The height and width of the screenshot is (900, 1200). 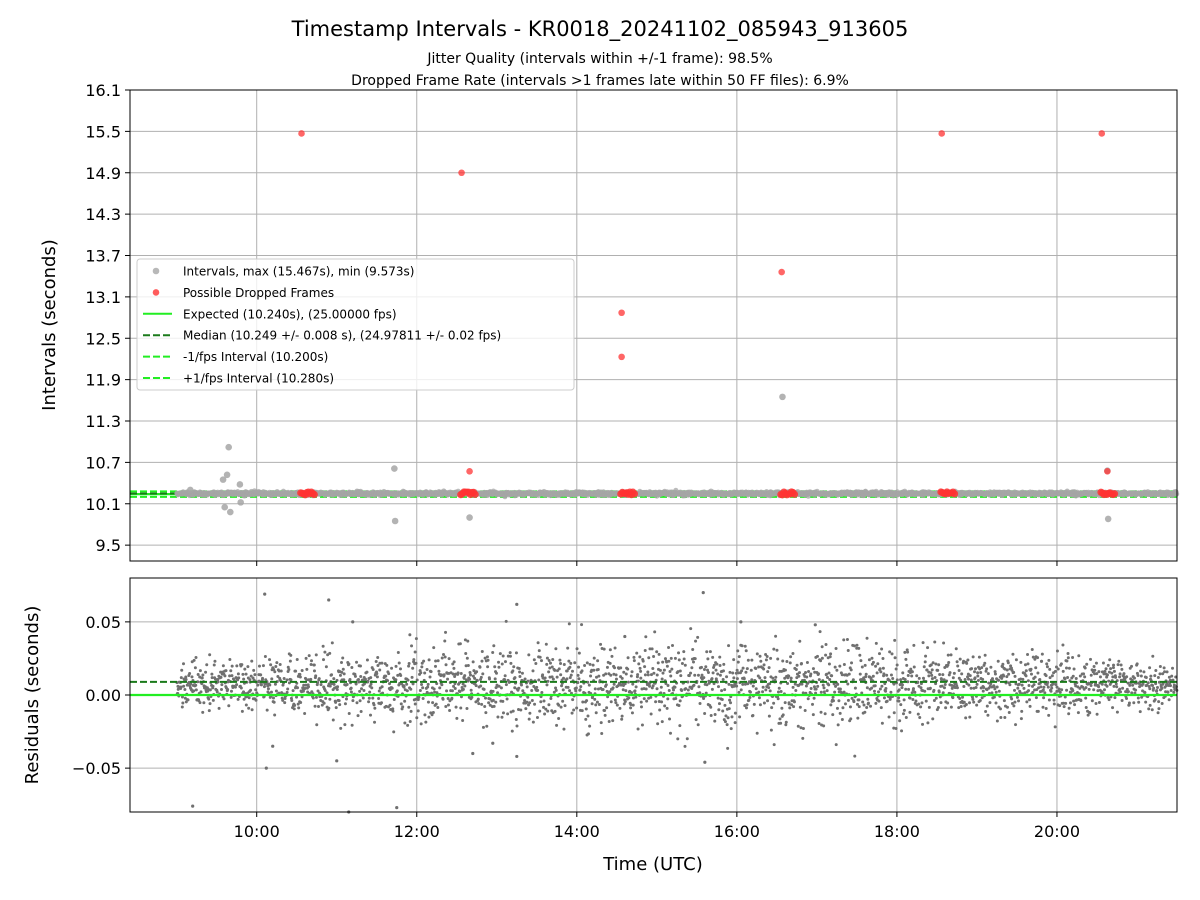 What do you see at coordinates (355, 324) in the screenshot?
I see `legend-box` at bounding box center [355, 324].